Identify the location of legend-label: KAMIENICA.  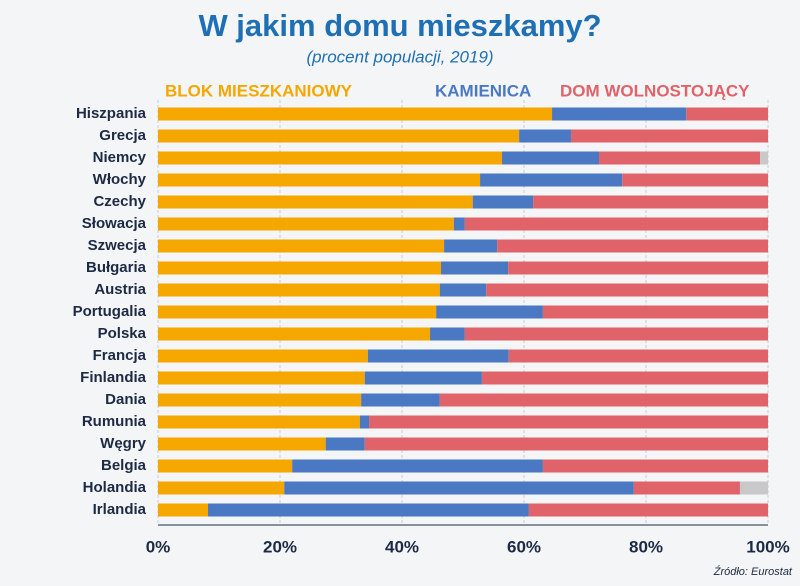
(483, 90).